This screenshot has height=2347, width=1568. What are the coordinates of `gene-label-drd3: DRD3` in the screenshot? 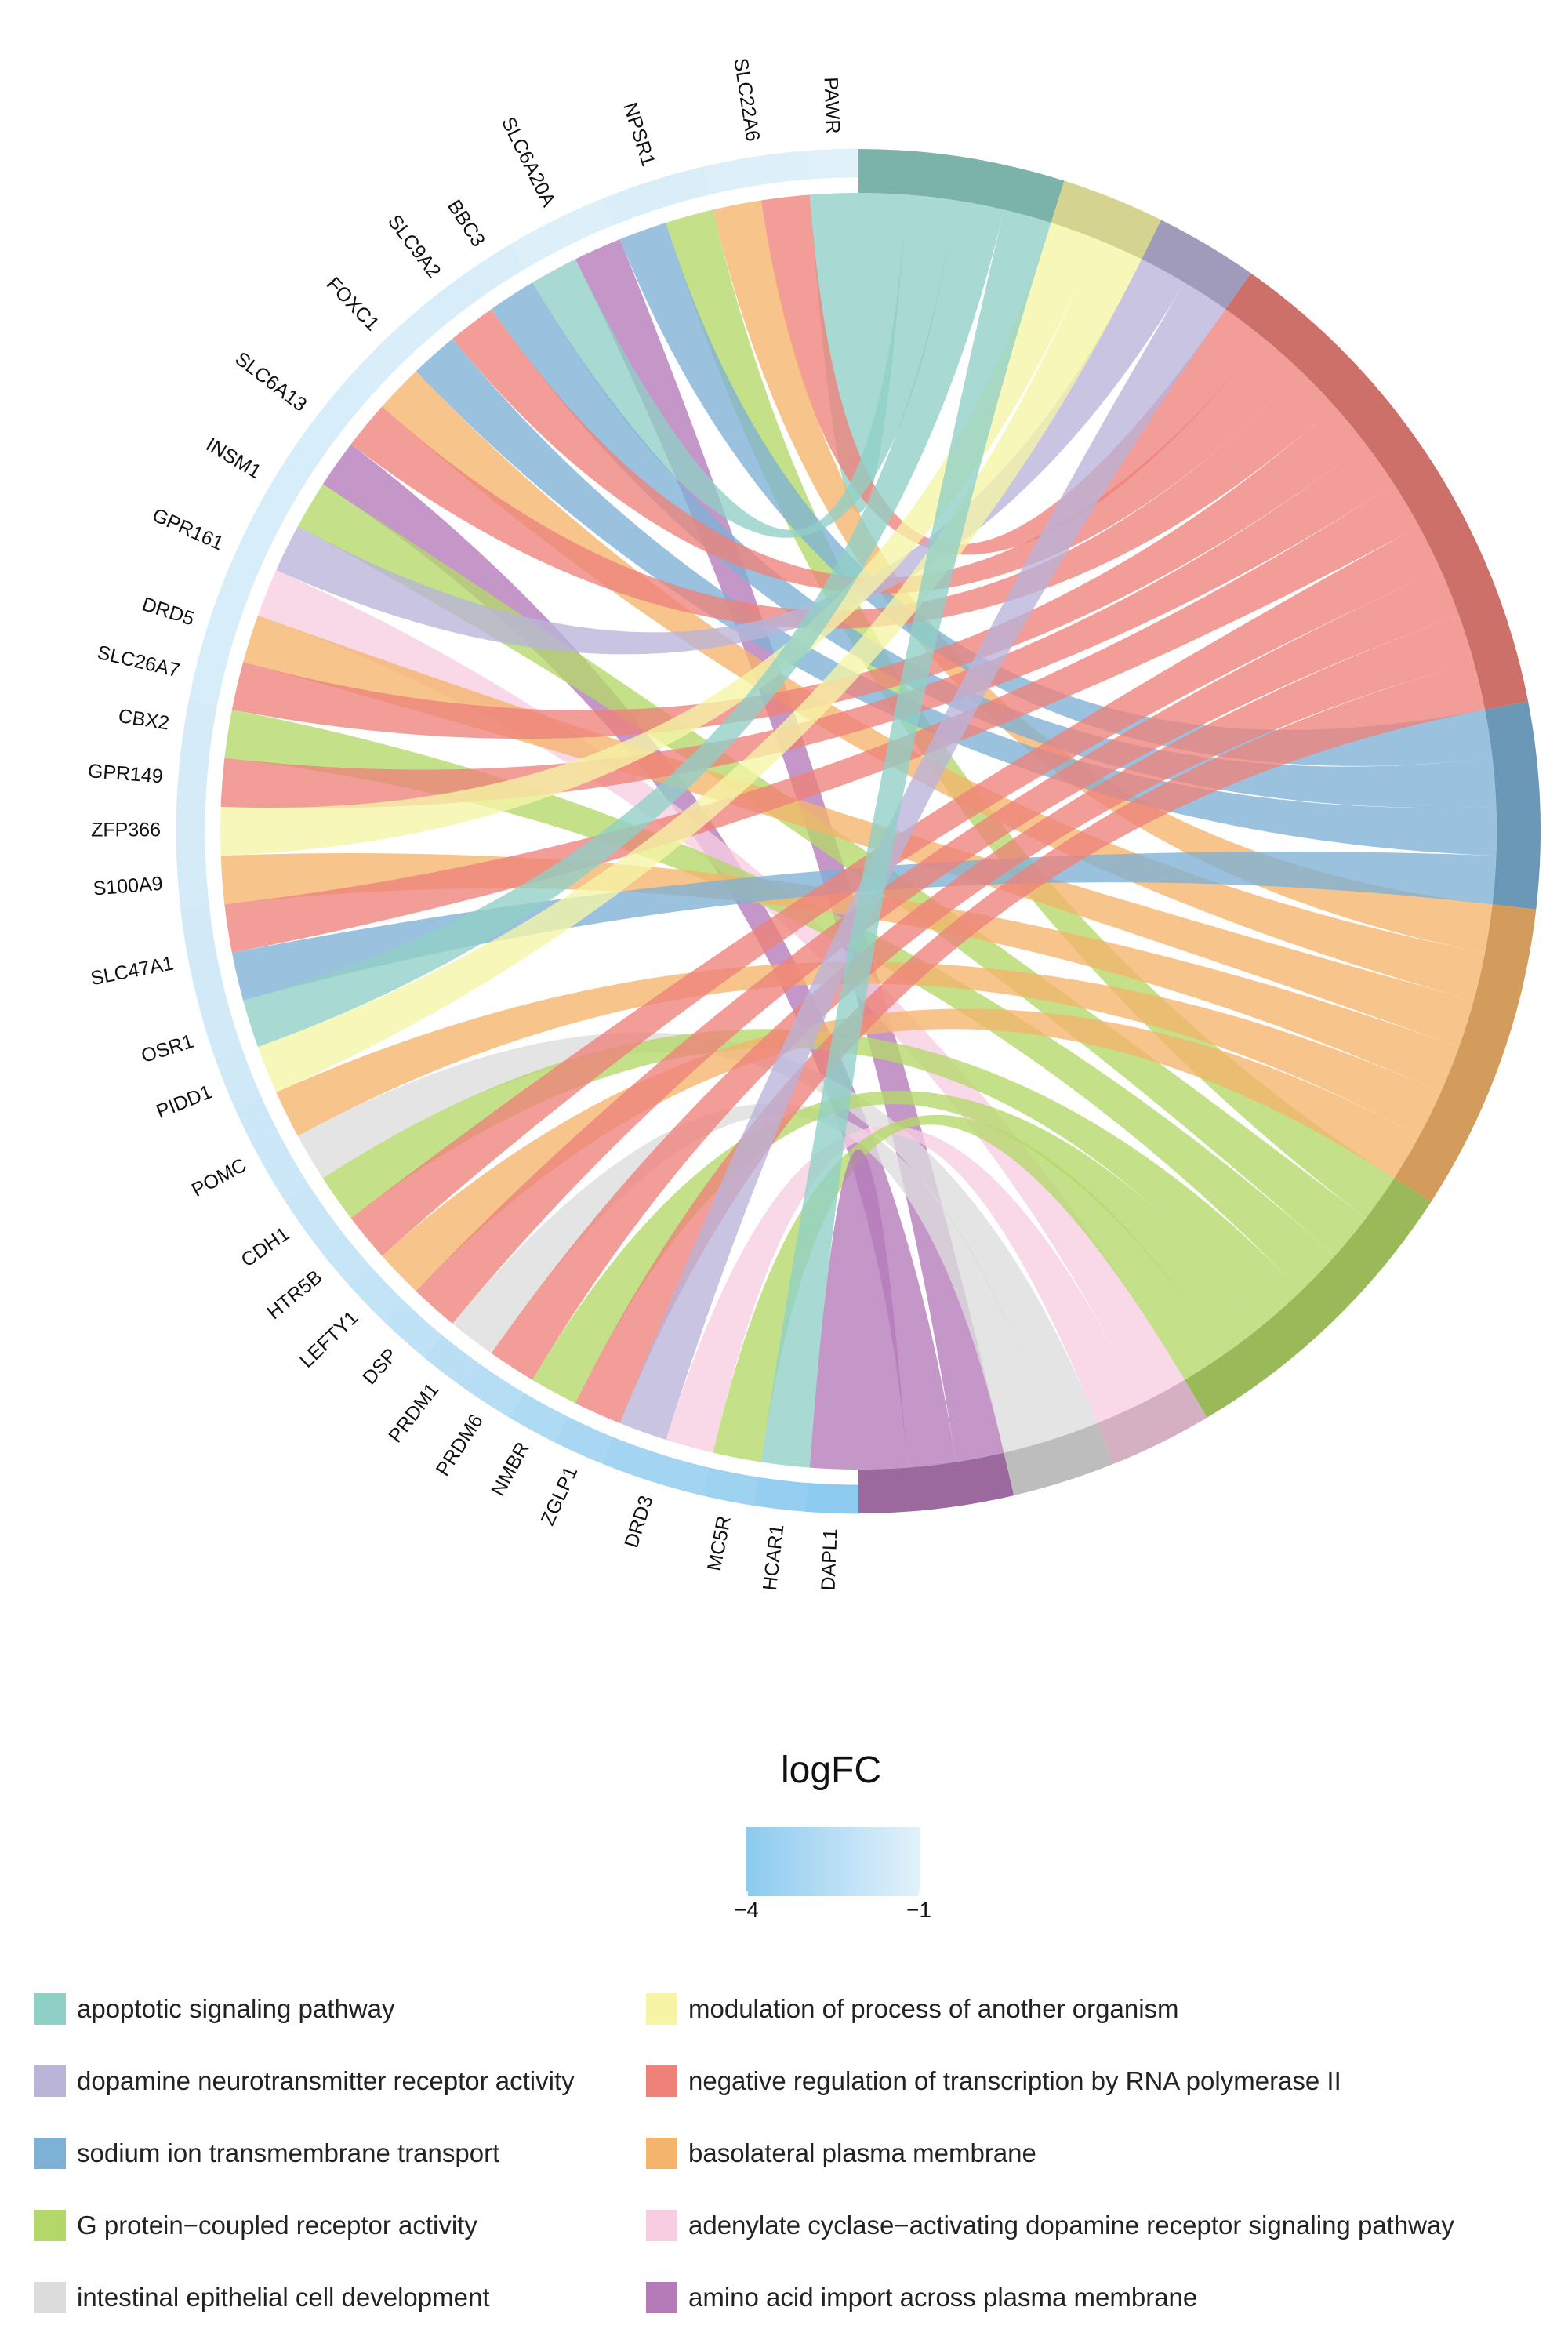 It's located at (638, 1521).